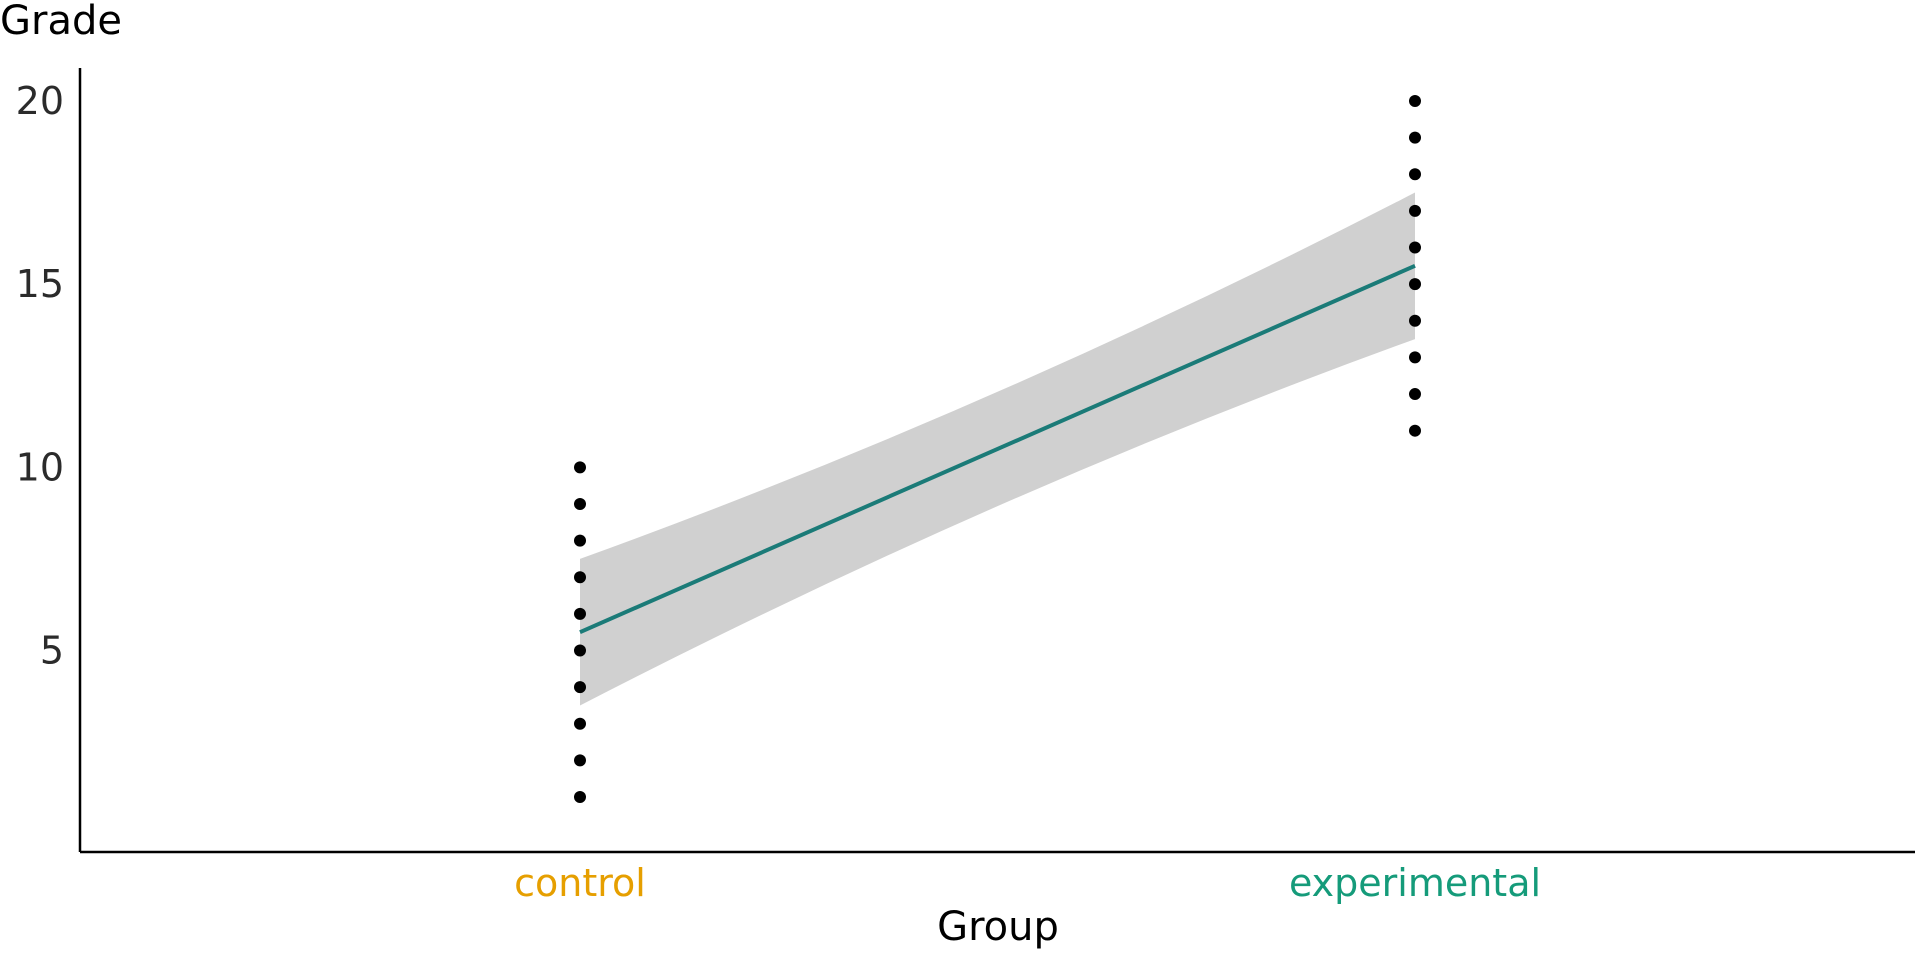  What do you see at coordinates (40, 376) in the screenshot?
I see `y-tick-labels: 5 10 15 20` at bounding box center [40, 376].